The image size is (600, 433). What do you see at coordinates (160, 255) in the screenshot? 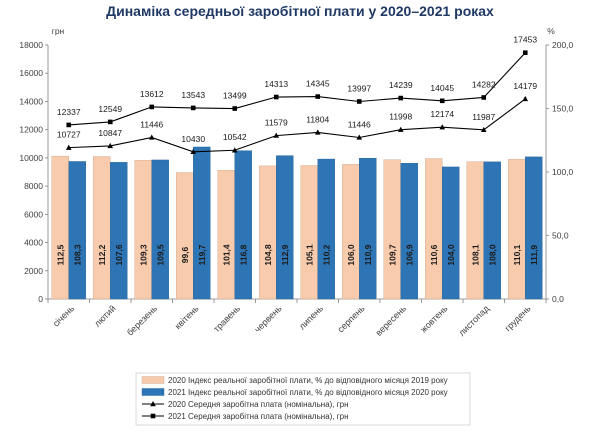
I see `bar-value-label: 109,5` at bounding box center [160, 255].